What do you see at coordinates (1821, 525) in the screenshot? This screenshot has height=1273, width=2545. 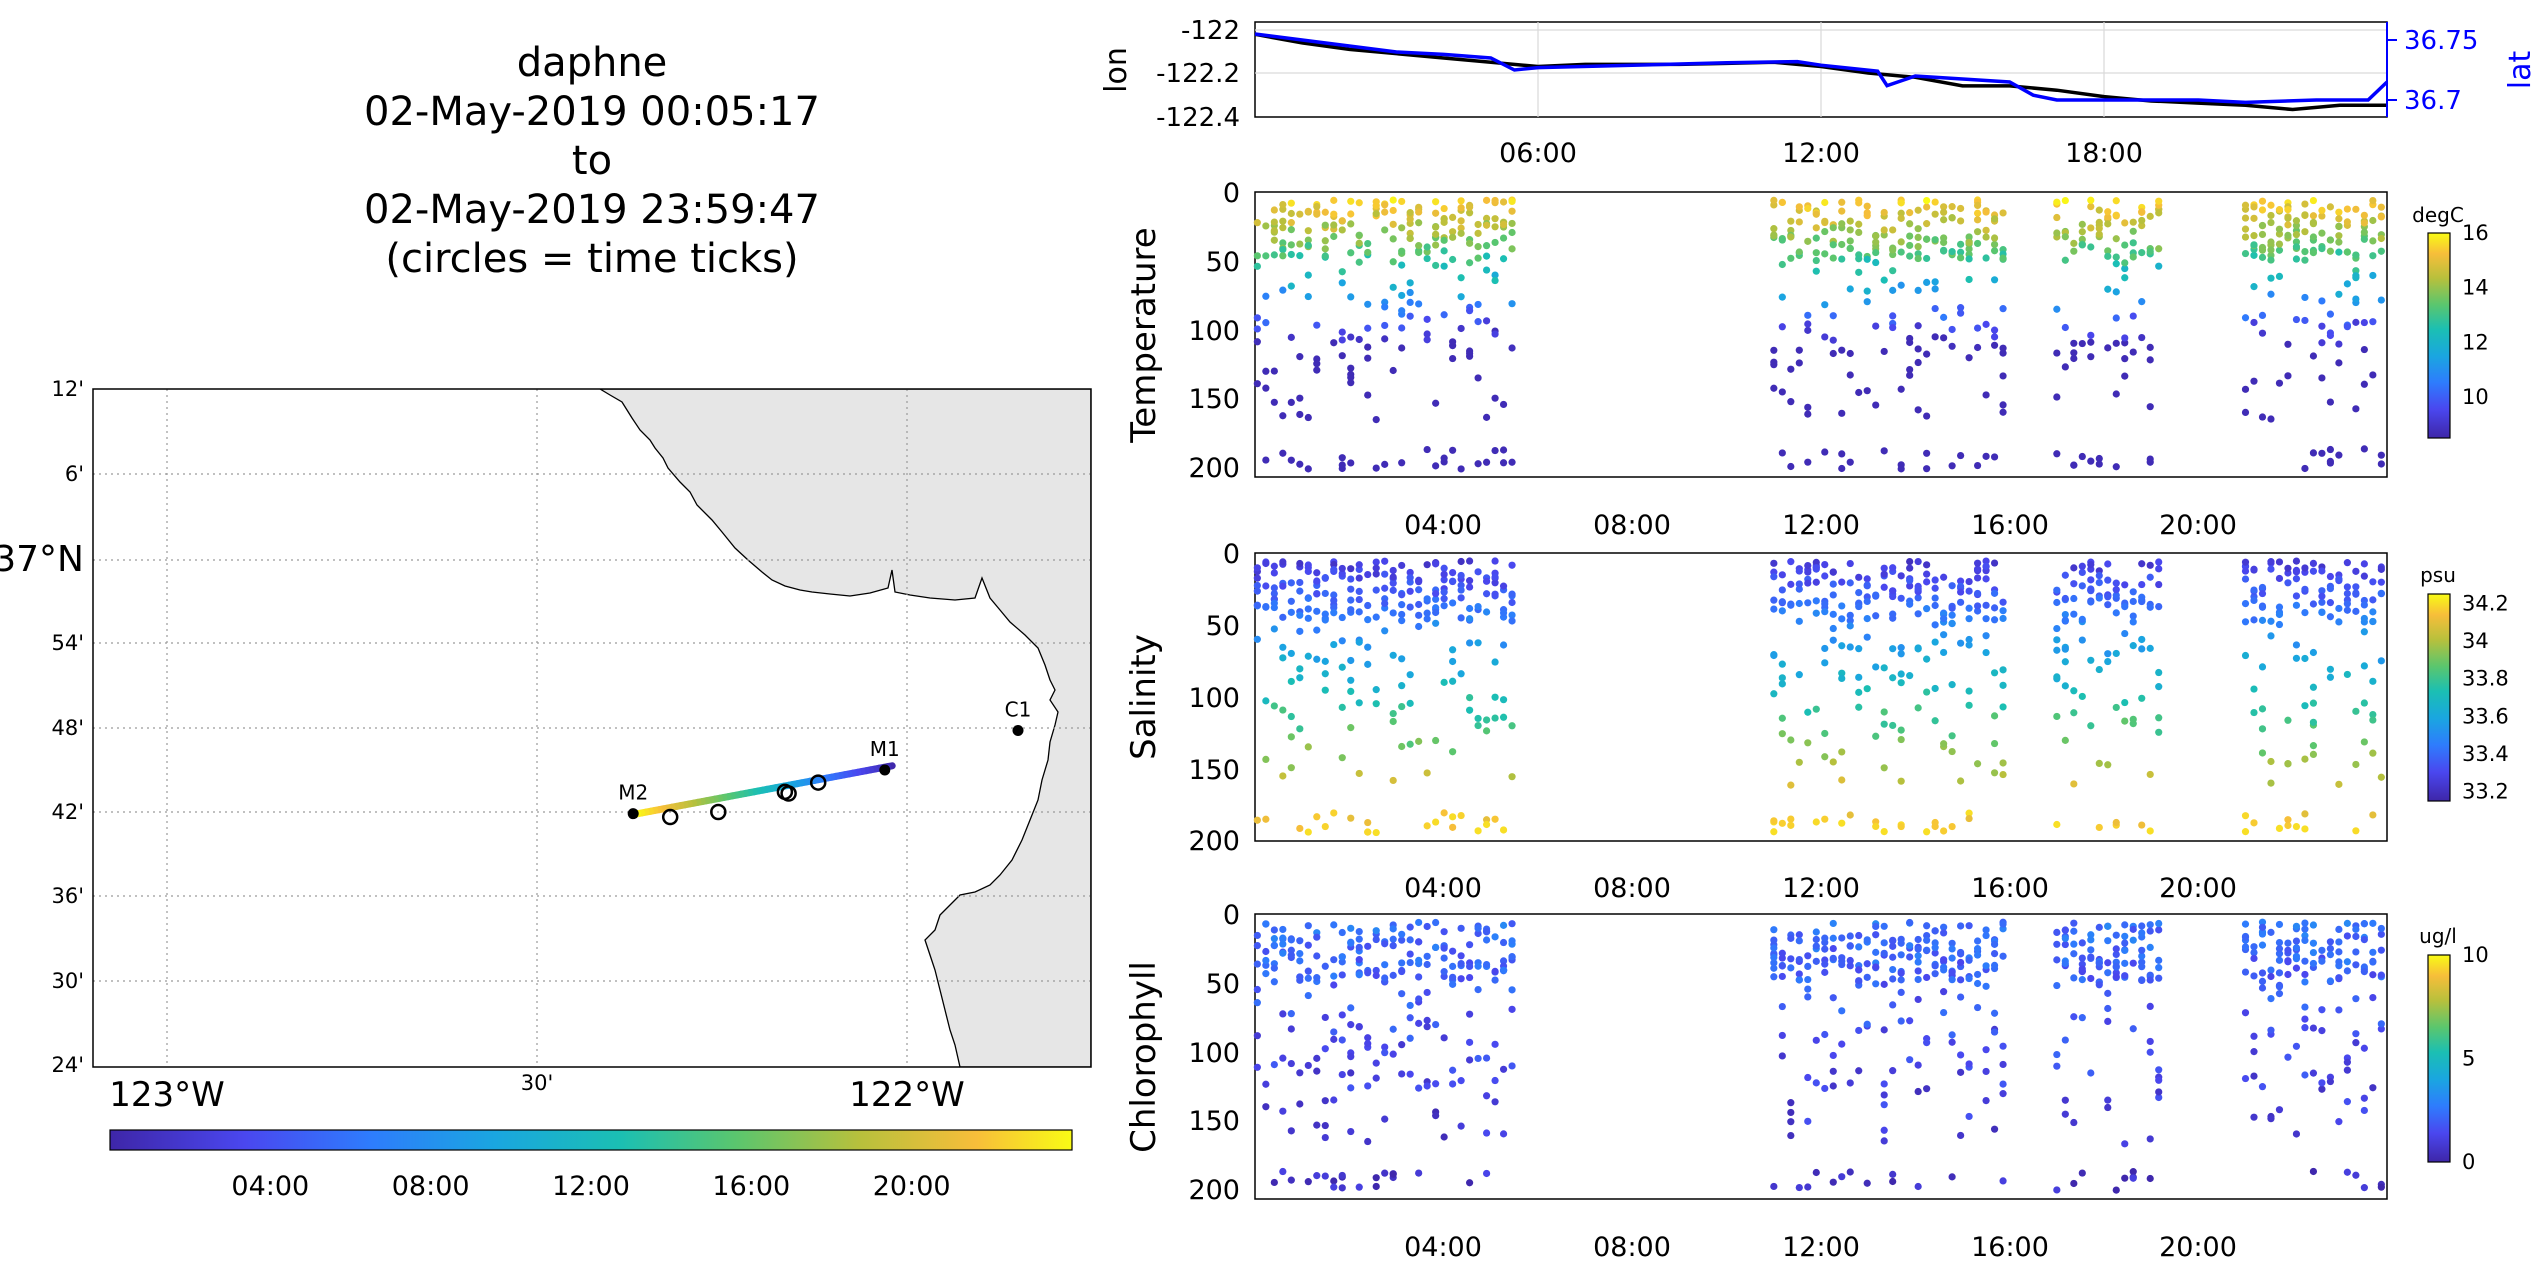 I see `temperature-x-tick-label: 12:00` at bounding box center [1821, 525].